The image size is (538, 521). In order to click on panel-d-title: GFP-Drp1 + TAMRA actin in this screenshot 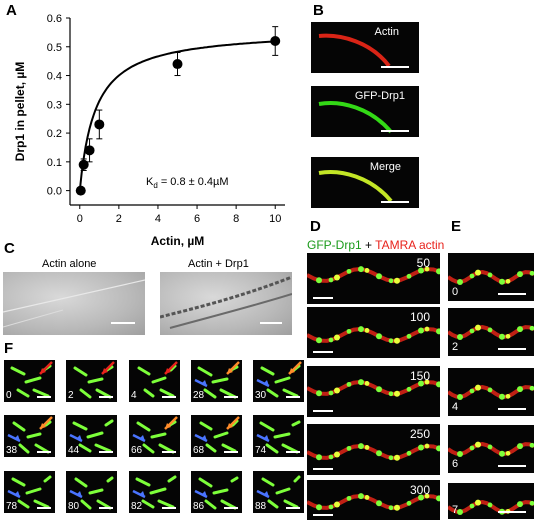, I will do `click(375, 245)`.